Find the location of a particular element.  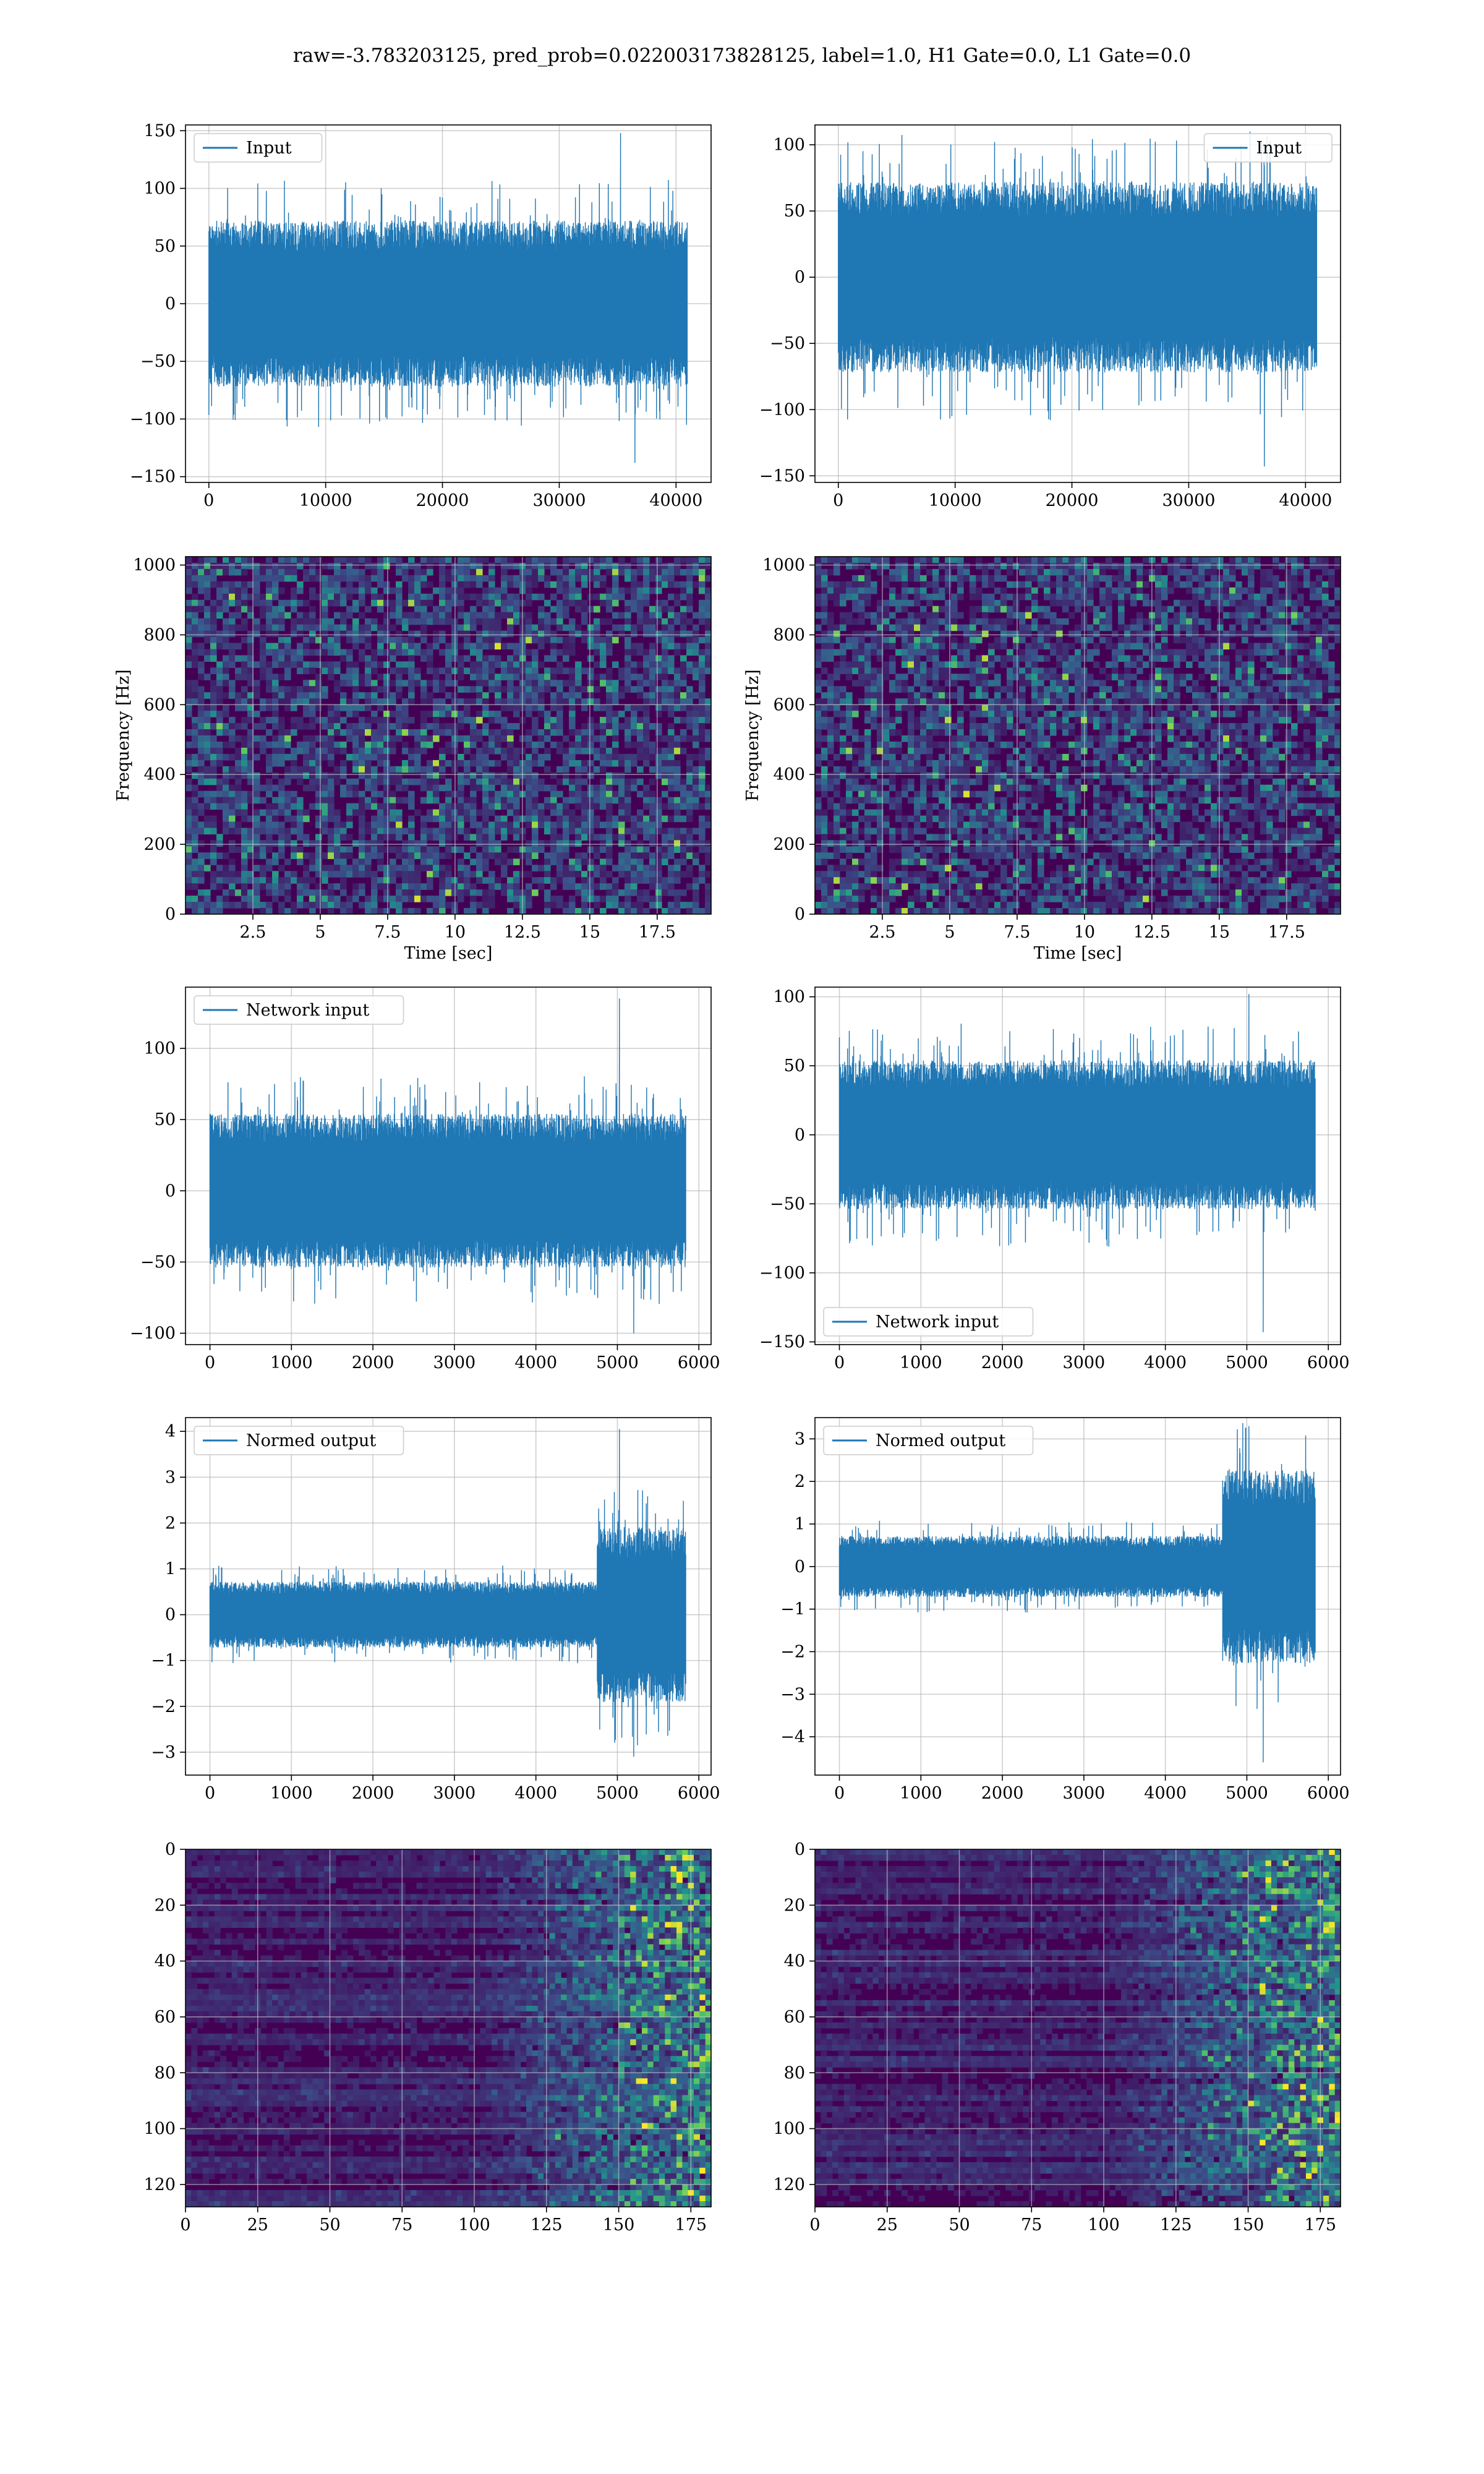

y-tick-label: 3 is located at coordinates (800, 1439).